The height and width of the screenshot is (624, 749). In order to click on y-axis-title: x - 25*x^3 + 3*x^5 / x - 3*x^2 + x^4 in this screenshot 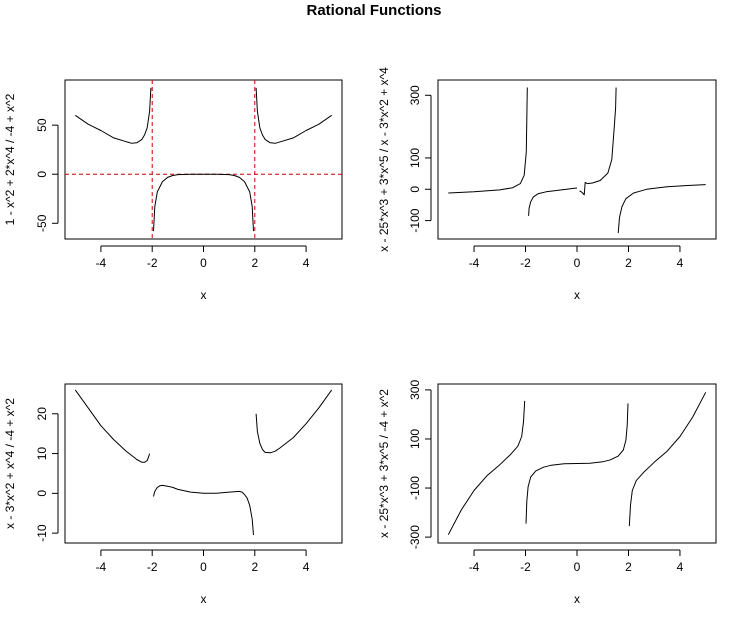, I will do `click(384, 159)`.